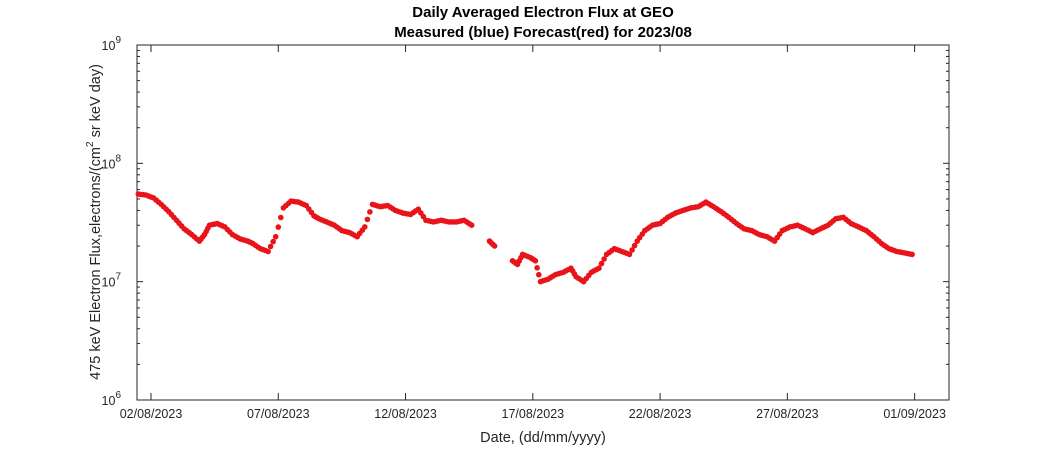 The image size is (1050, 450). Describe the element at coordinates (118, 158) in the screenshot. I see `y-tick-exponent: 8` at that location.